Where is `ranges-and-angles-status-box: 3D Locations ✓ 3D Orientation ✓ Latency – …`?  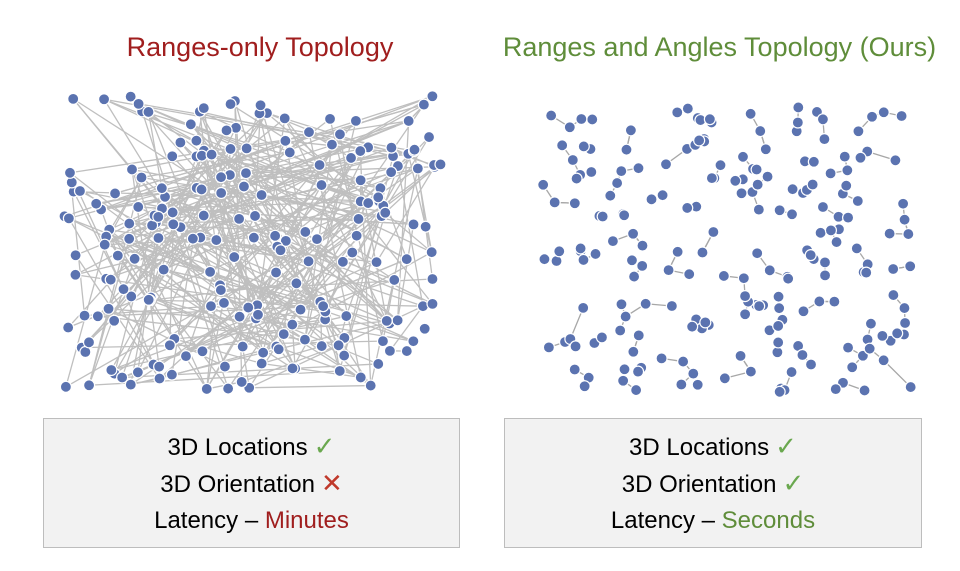
ranges-and-angles-status-box: 3D Locations ✓ 3D Orientation ✓ Latency – … is located at coordinates (713, 483).